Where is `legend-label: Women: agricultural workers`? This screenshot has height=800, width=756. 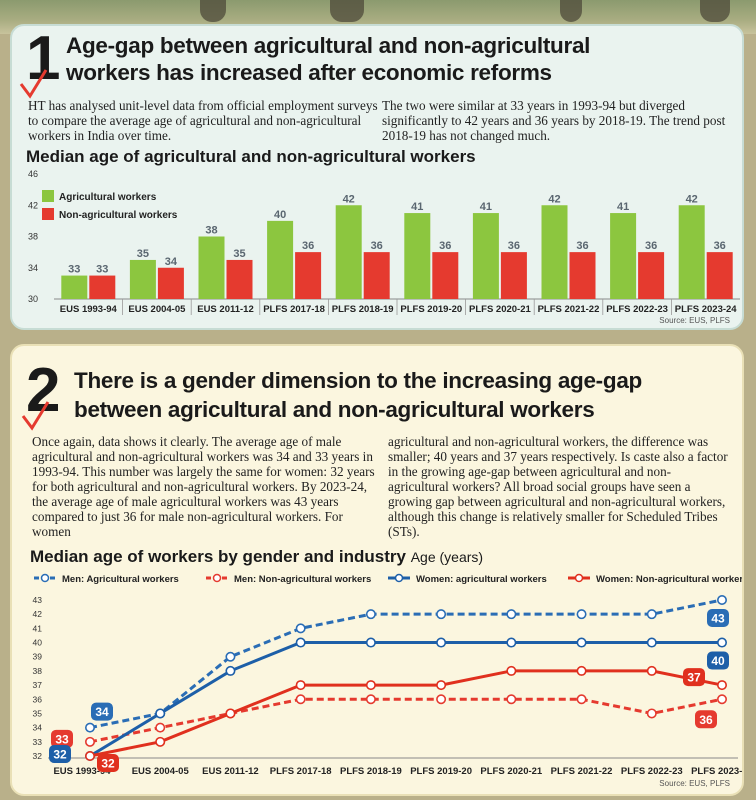
legend-label: Women: agricultural workers is located at coordinates (481, 579).